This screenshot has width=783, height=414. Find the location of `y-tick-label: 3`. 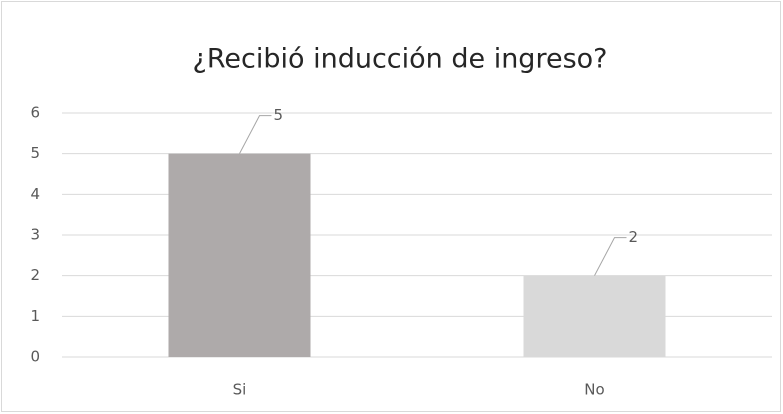

y-tick-label: 3 is located at coordinates (35, 235).